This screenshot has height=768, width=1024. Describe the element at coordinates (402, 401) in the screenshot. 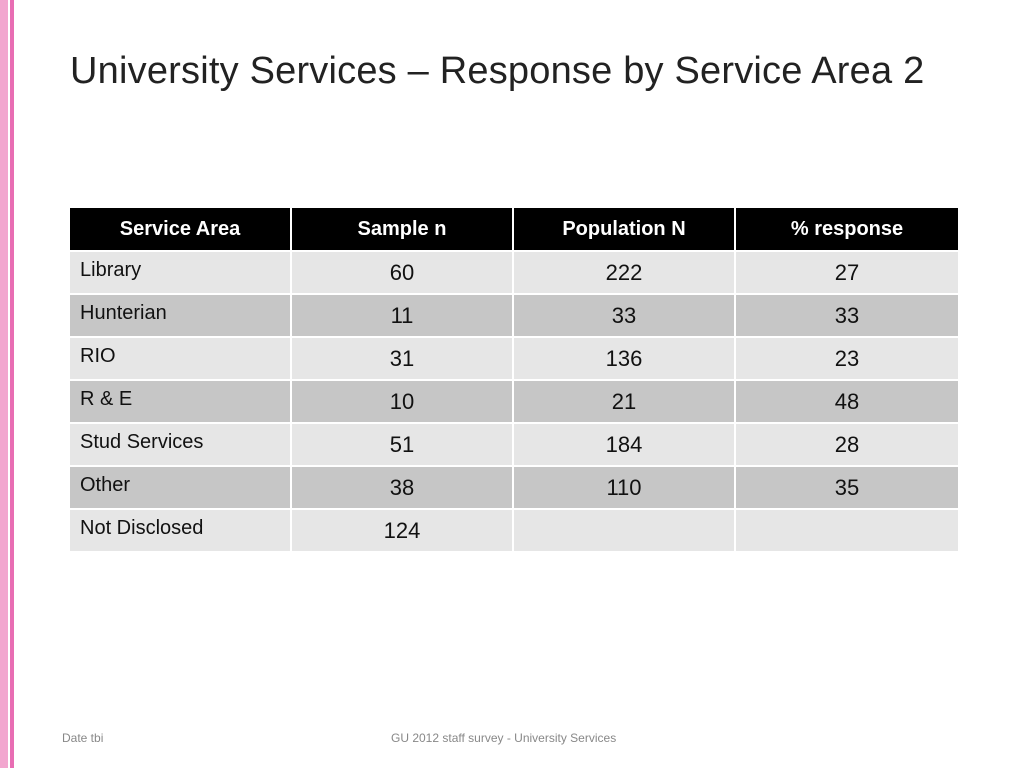

I see `cell-sample: 10` at that location.